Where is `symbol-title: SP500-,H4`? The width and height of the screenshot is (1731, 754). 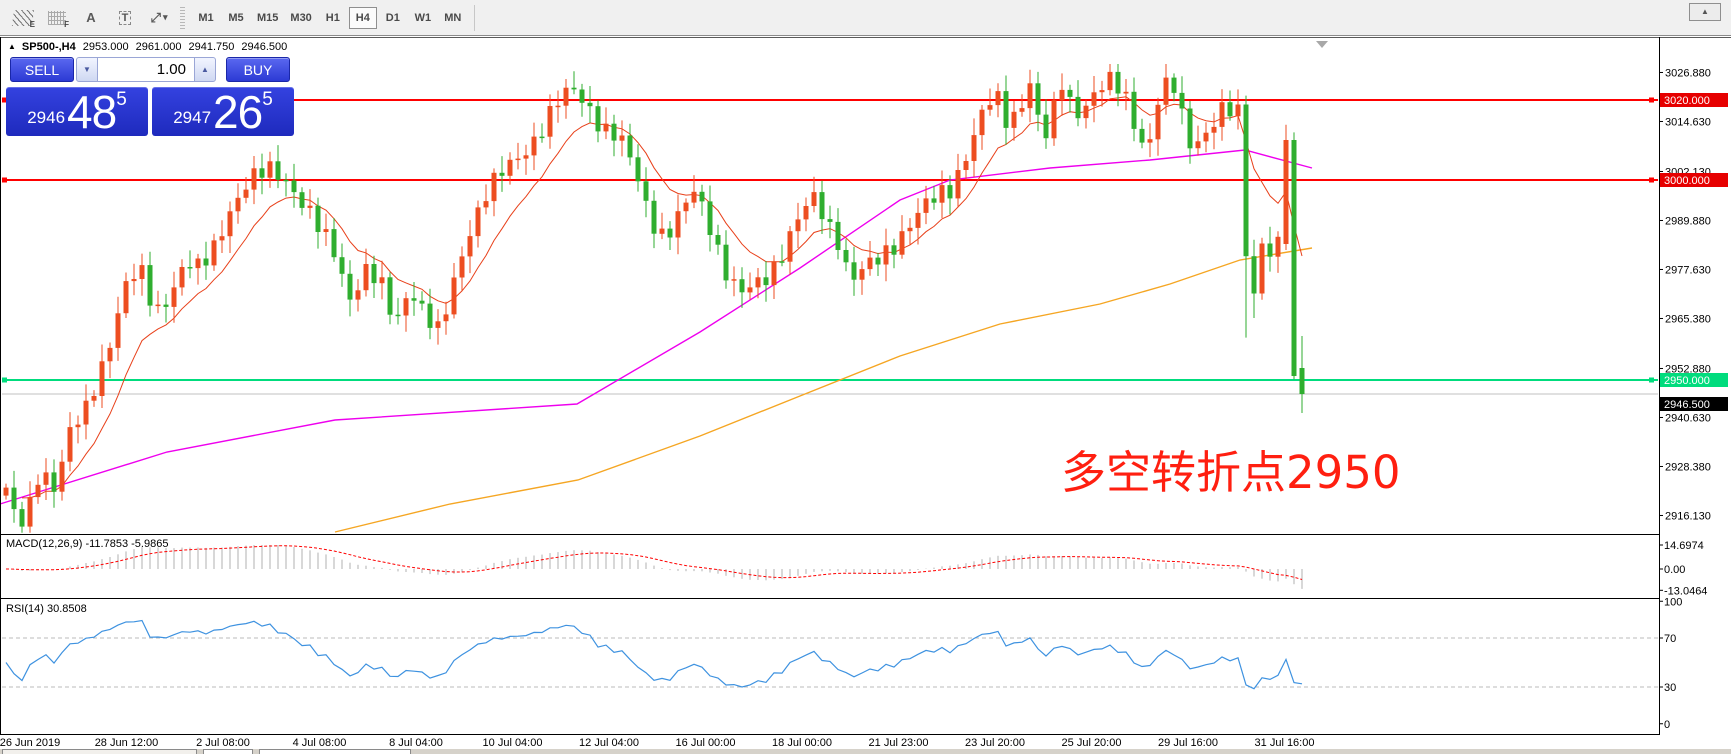
symbol-title: SP500-,H4 is located at coordinates (48, 47).